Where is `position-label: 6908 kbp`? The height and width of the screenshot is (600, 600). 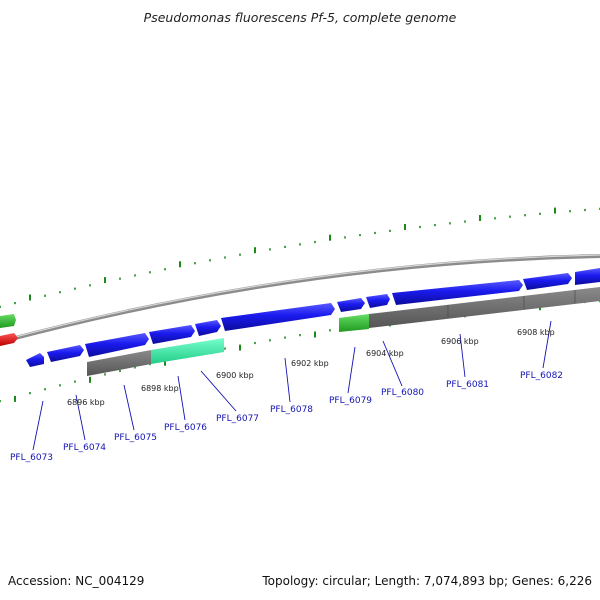
position-label: 6908 kbp is located at coordinates (536, 332).